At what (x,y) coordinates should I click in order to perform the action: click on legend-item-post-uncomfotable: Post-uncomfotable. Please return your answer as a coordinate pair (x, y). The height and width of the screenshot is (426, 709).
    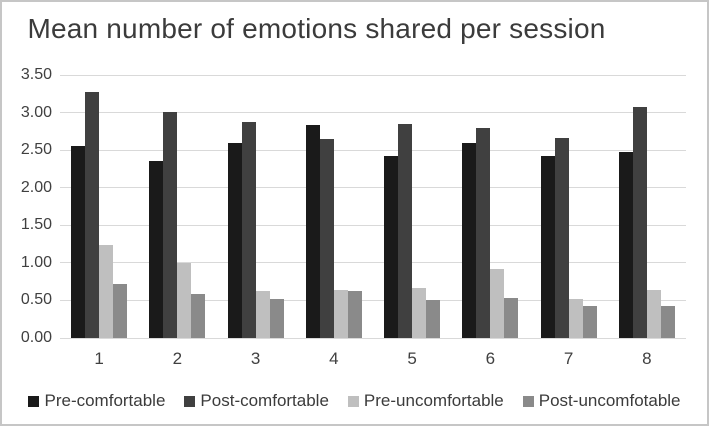
    Looking at the image, I should click on (601, 401).